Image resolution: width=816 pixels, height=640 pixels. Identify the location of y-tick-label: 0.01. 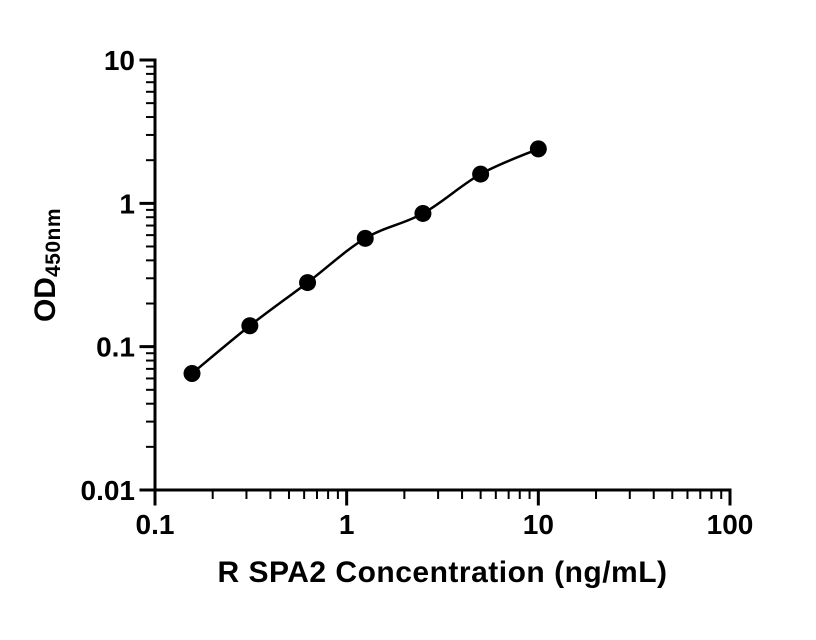
(108, 490).